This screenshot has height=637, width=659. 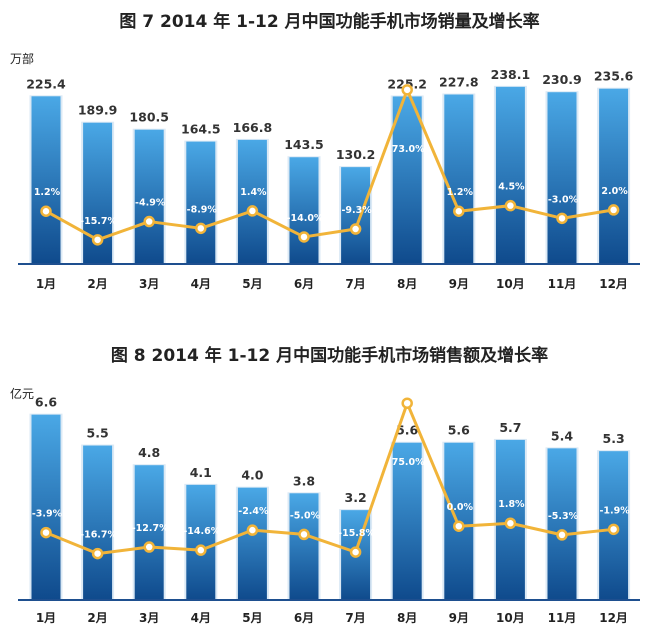 I want to click on bar-value-label: 5.6, so click(x=459, y=430).